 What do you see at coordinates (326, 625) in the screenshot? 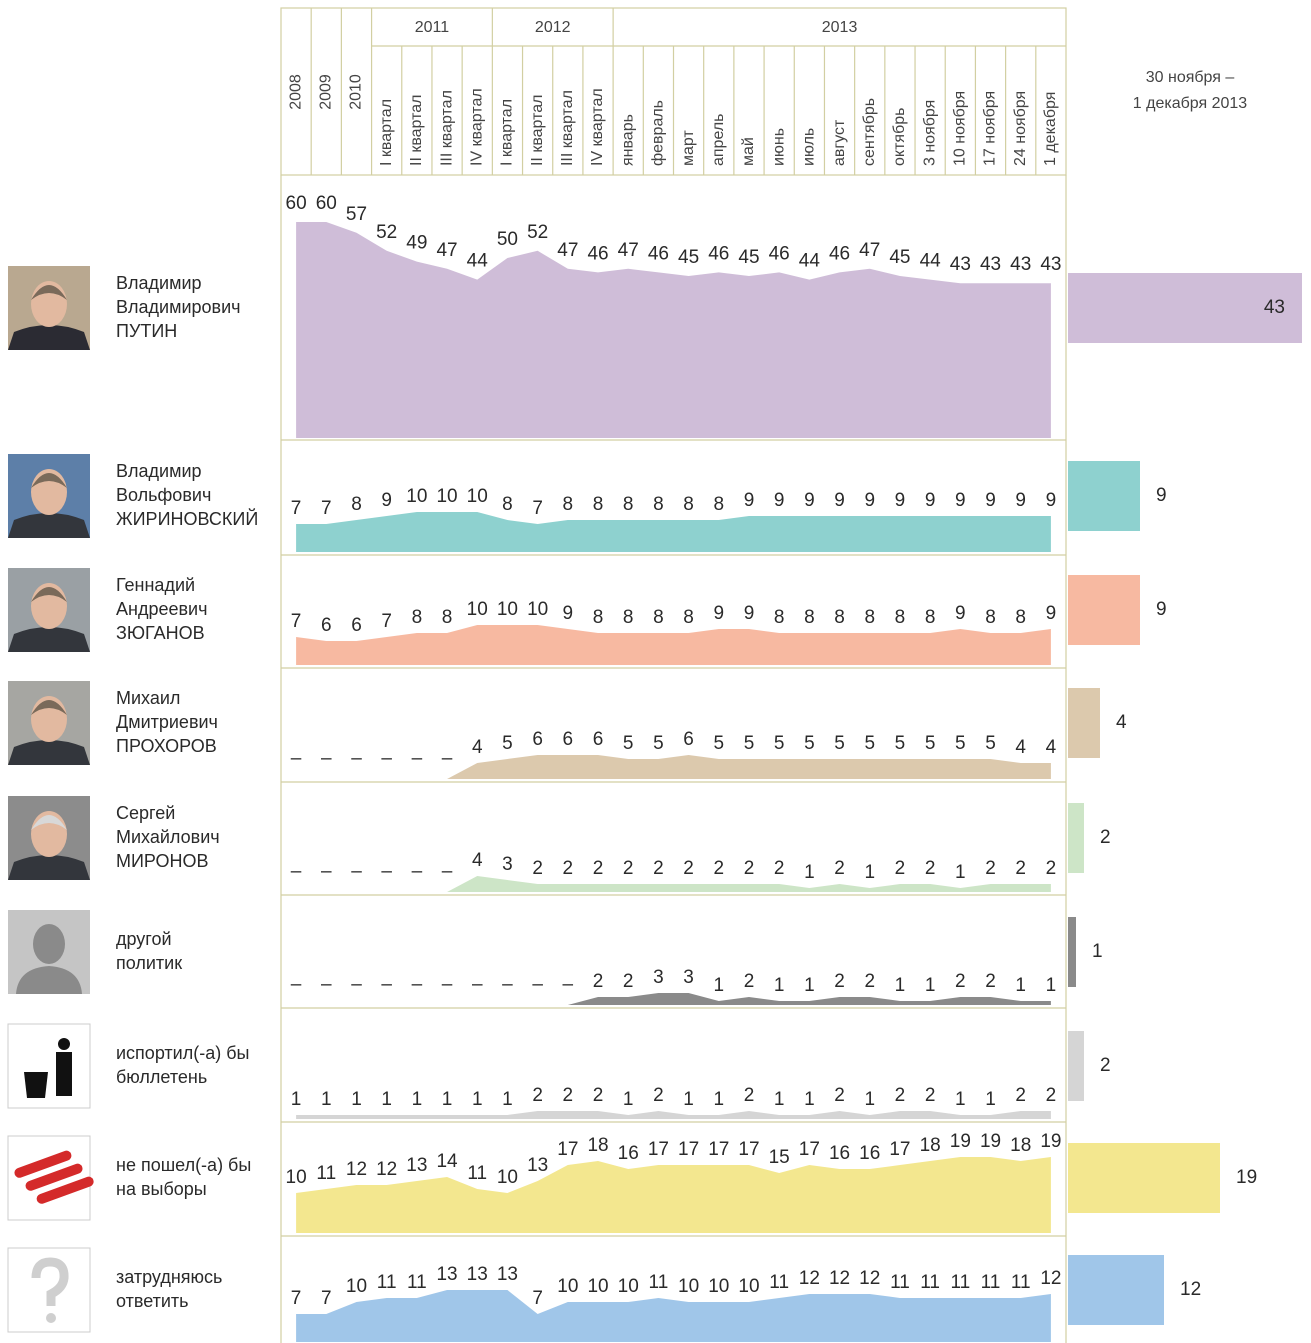
I see `value-label: 6` at bounding box center [326, 625].